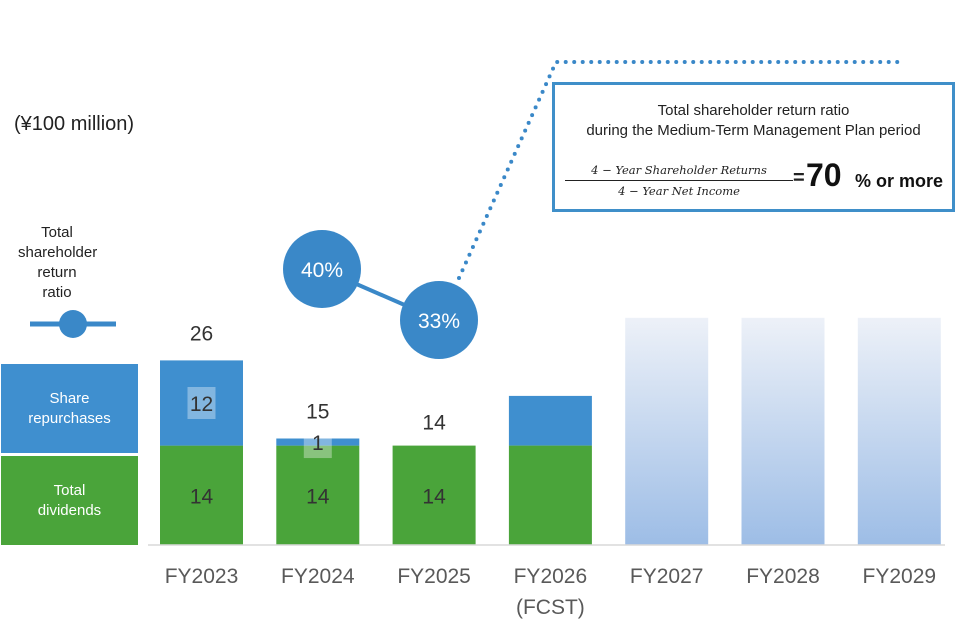  I want to click on unit-label: (¥100 million), so click(74, 124).